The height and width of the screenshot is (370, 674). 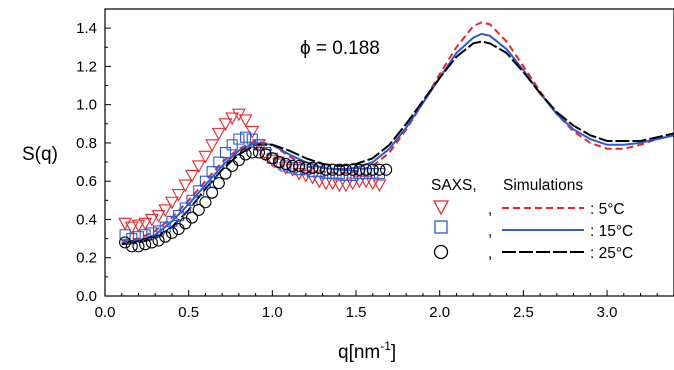 I want to click on phi-annotation: ϕ = 0.188, so click(x=340, y=48).